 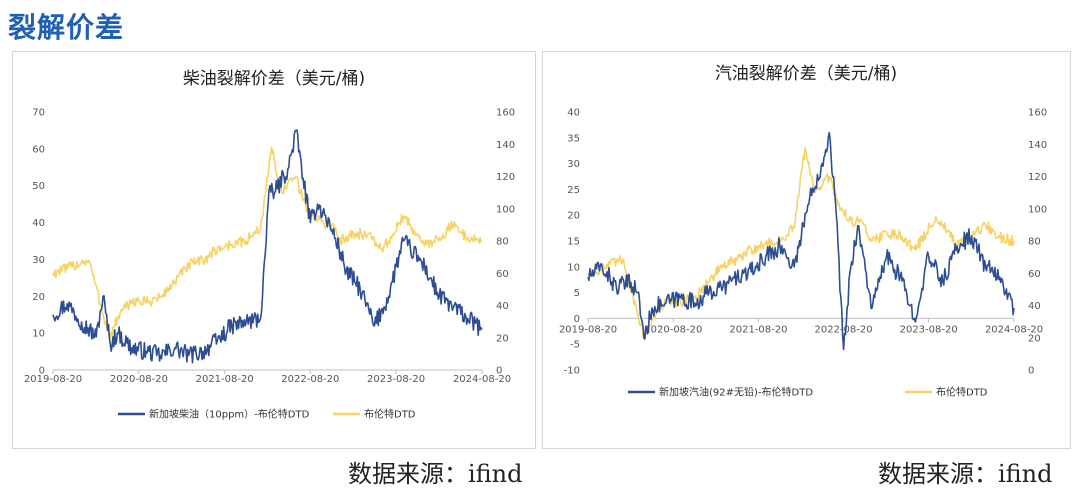 What do you see at coordinates (66, 27) in the screenshot?
I see `page-title: 裂解价差` at bounding box center [66, 27].